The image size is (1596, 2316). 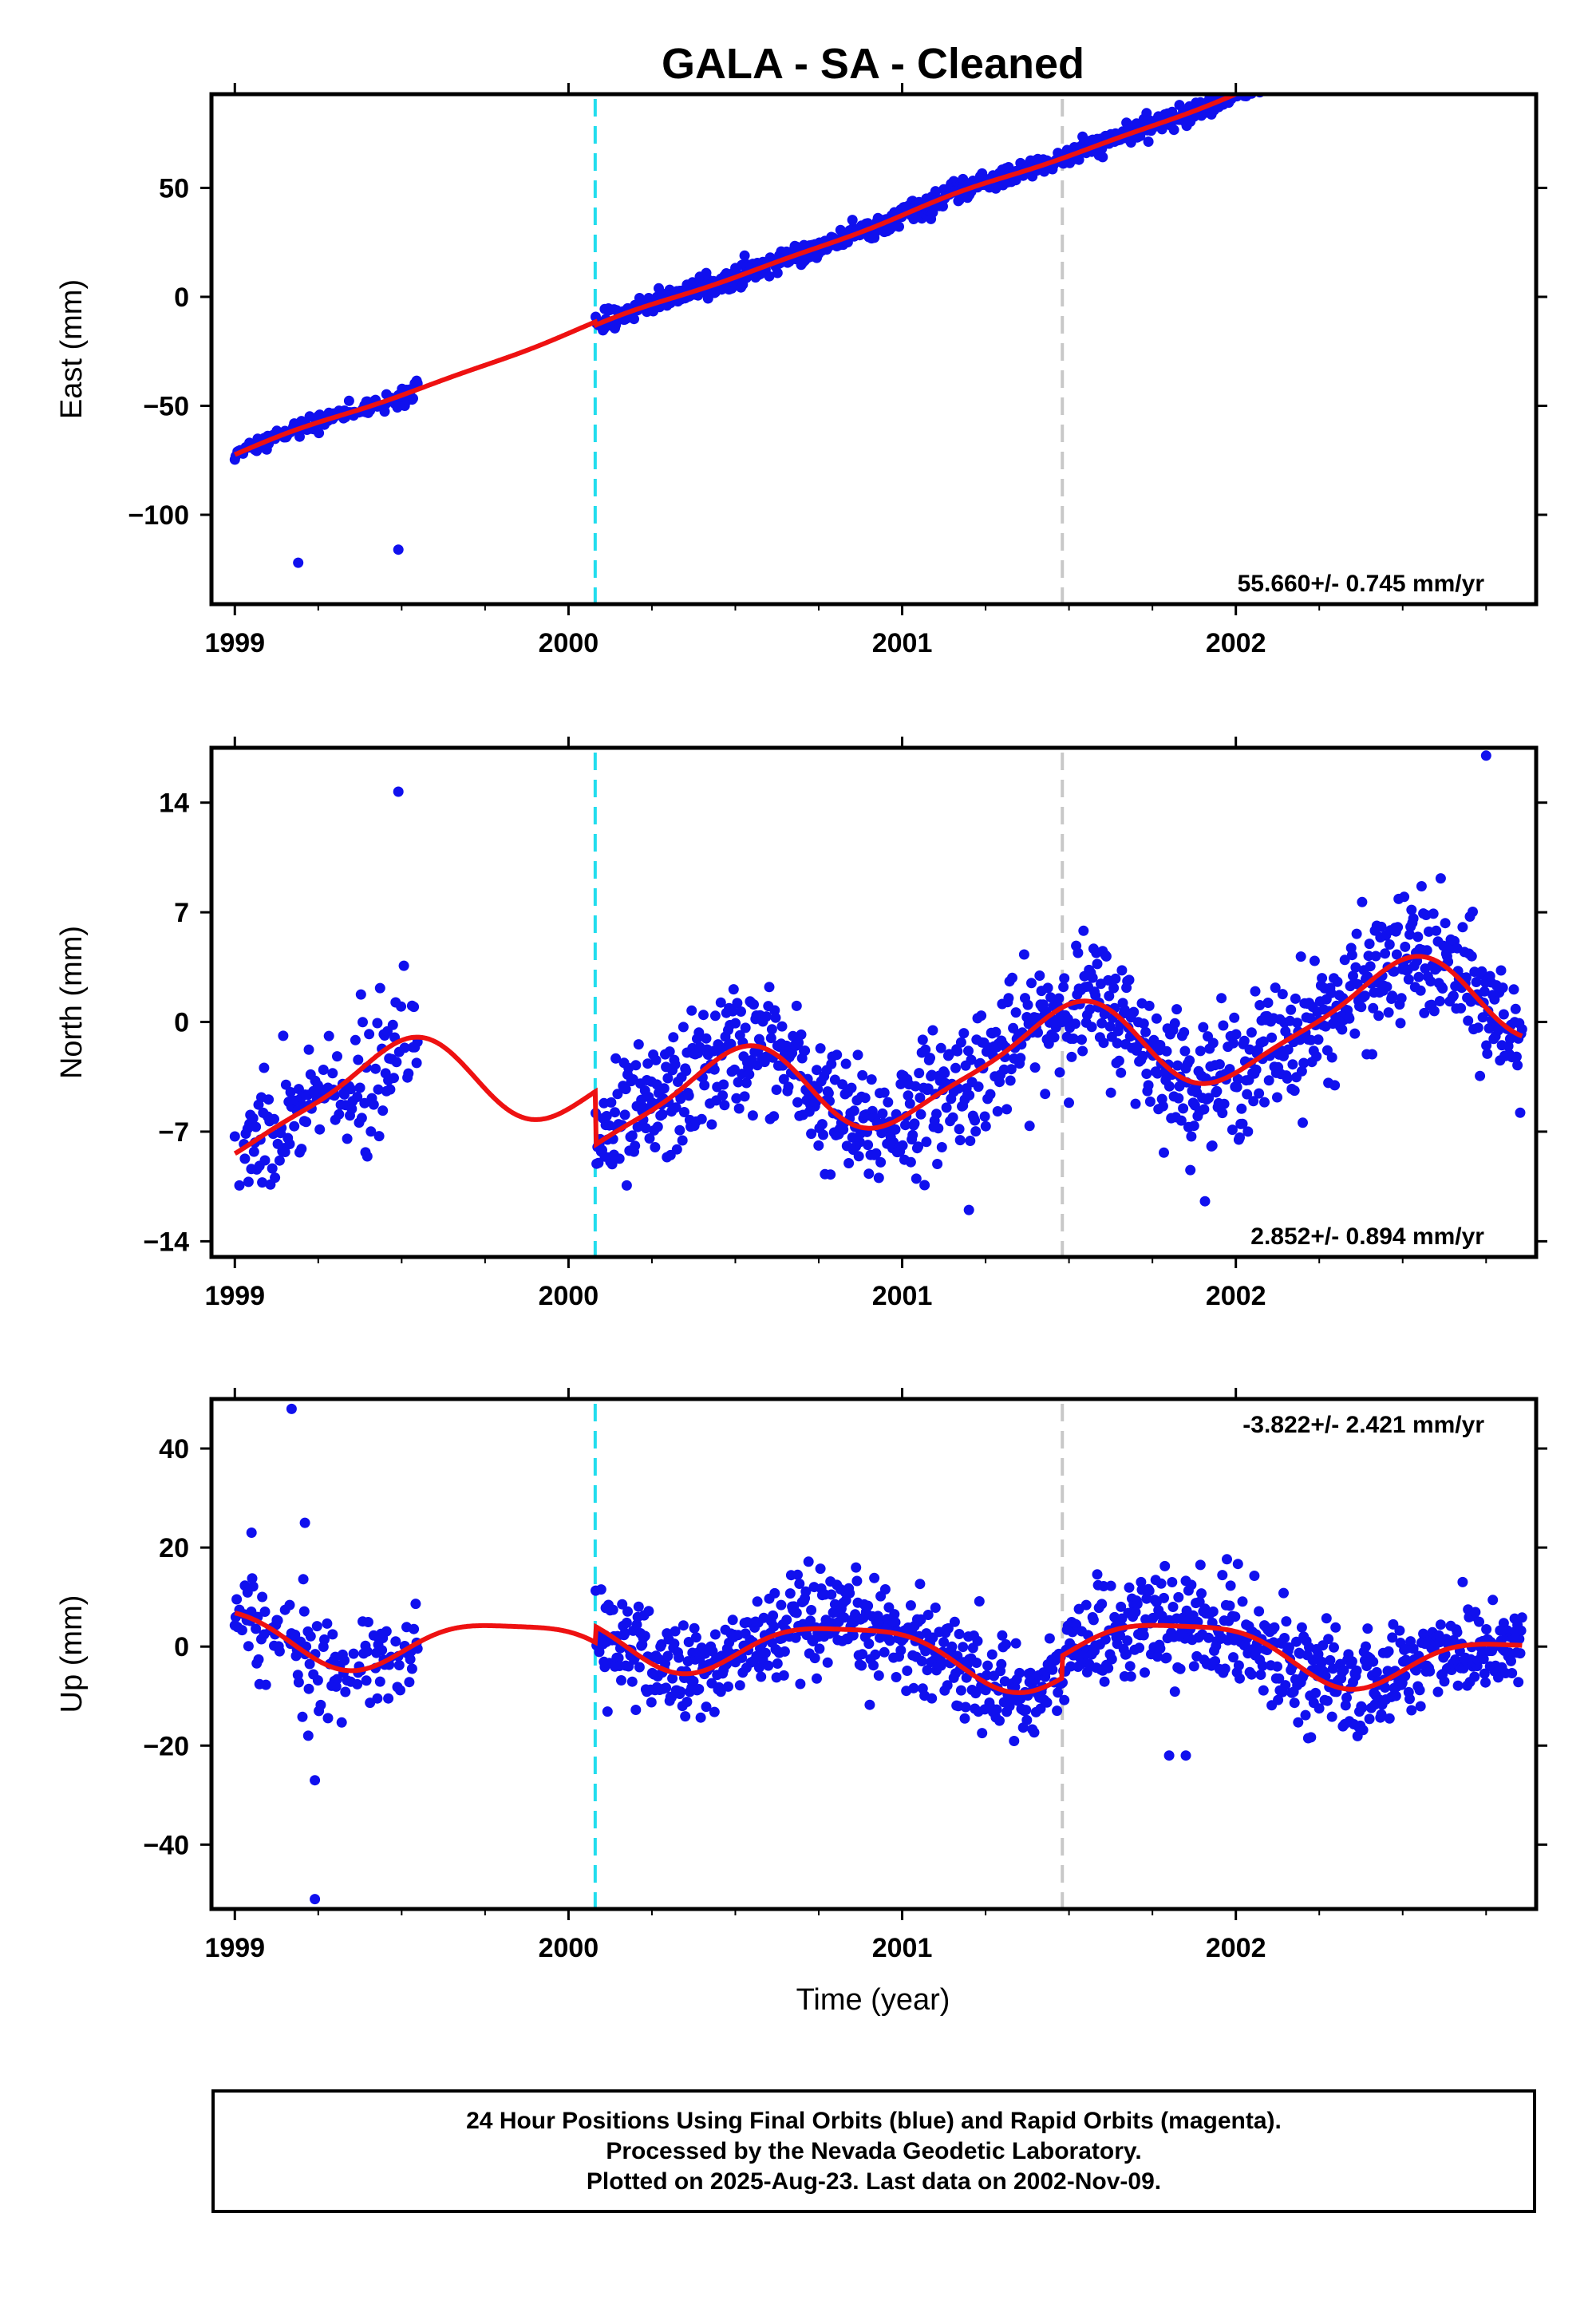 I want to click on rate-label: -3.822+/- 2.421 mm/yr, so click(x=1363, y=1425).